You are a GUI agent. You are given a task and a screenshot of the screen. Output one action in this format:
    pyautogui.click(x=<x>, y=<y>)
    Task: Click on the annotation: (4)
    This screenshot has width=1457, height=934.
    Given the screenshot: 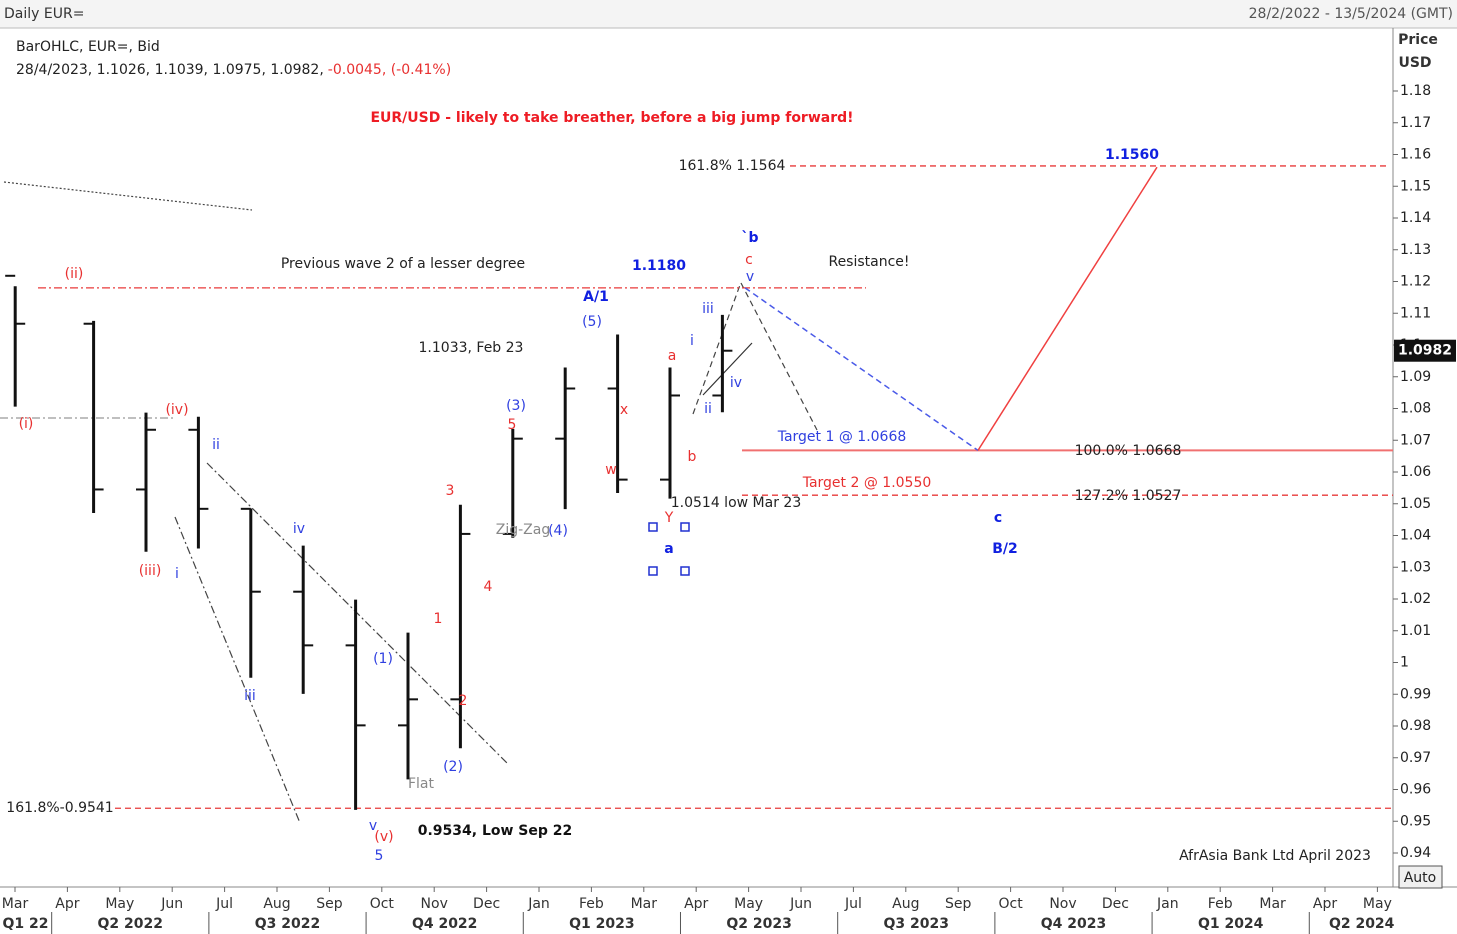 What is the action you would take?
    pyautogui.click(x=558, y=531)
    